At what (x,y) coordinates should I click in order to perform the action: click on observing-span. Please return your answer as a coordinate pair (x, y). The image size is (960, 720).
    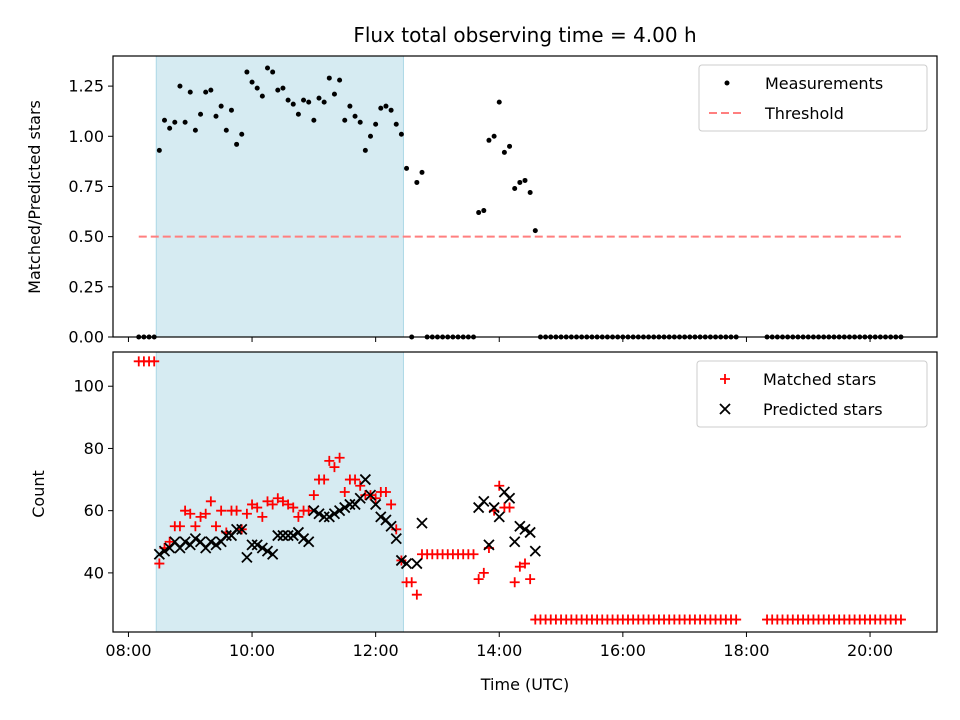
    Looking at the image, I should click on (279, 196).